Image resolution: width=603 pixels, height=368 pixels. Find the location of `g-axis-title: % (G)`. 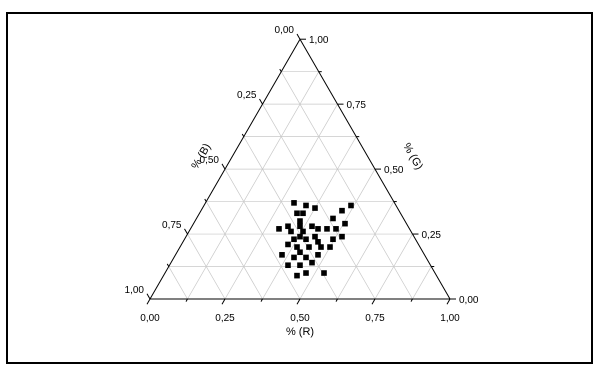

g-axis-title: % (G) is located at coordinates (412, 156).